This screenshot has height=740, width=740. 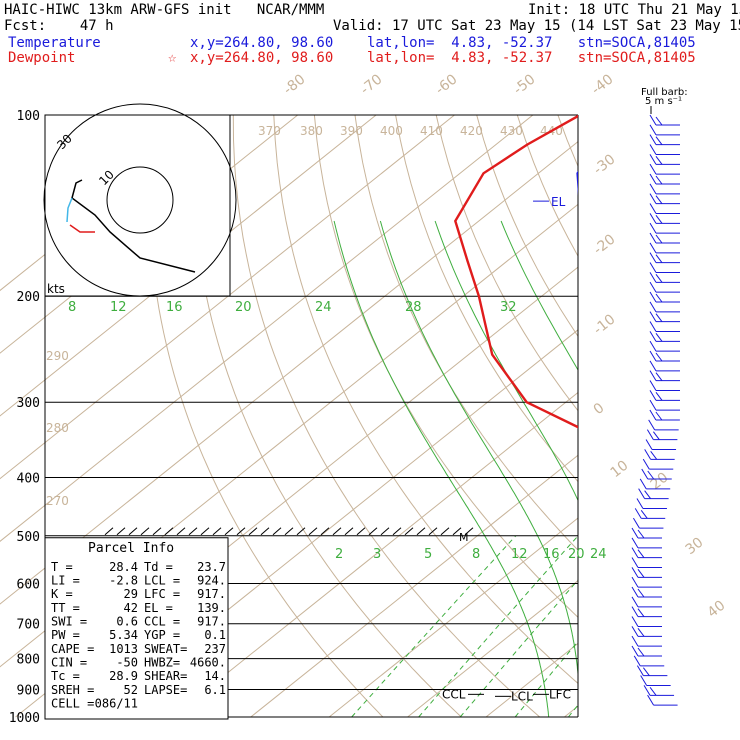 I want to click on dry-adiabat-label: 270, so click(x=57, y=501).